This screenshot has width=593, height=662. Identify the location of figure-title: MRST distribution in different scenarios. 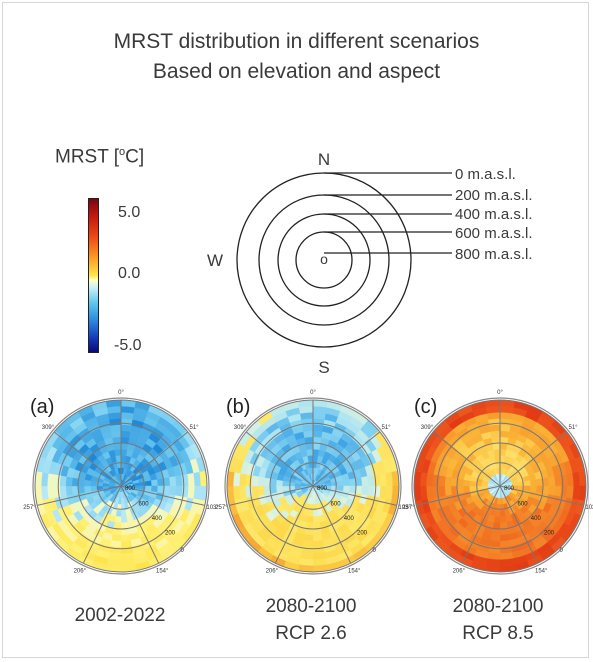
(296, 41).